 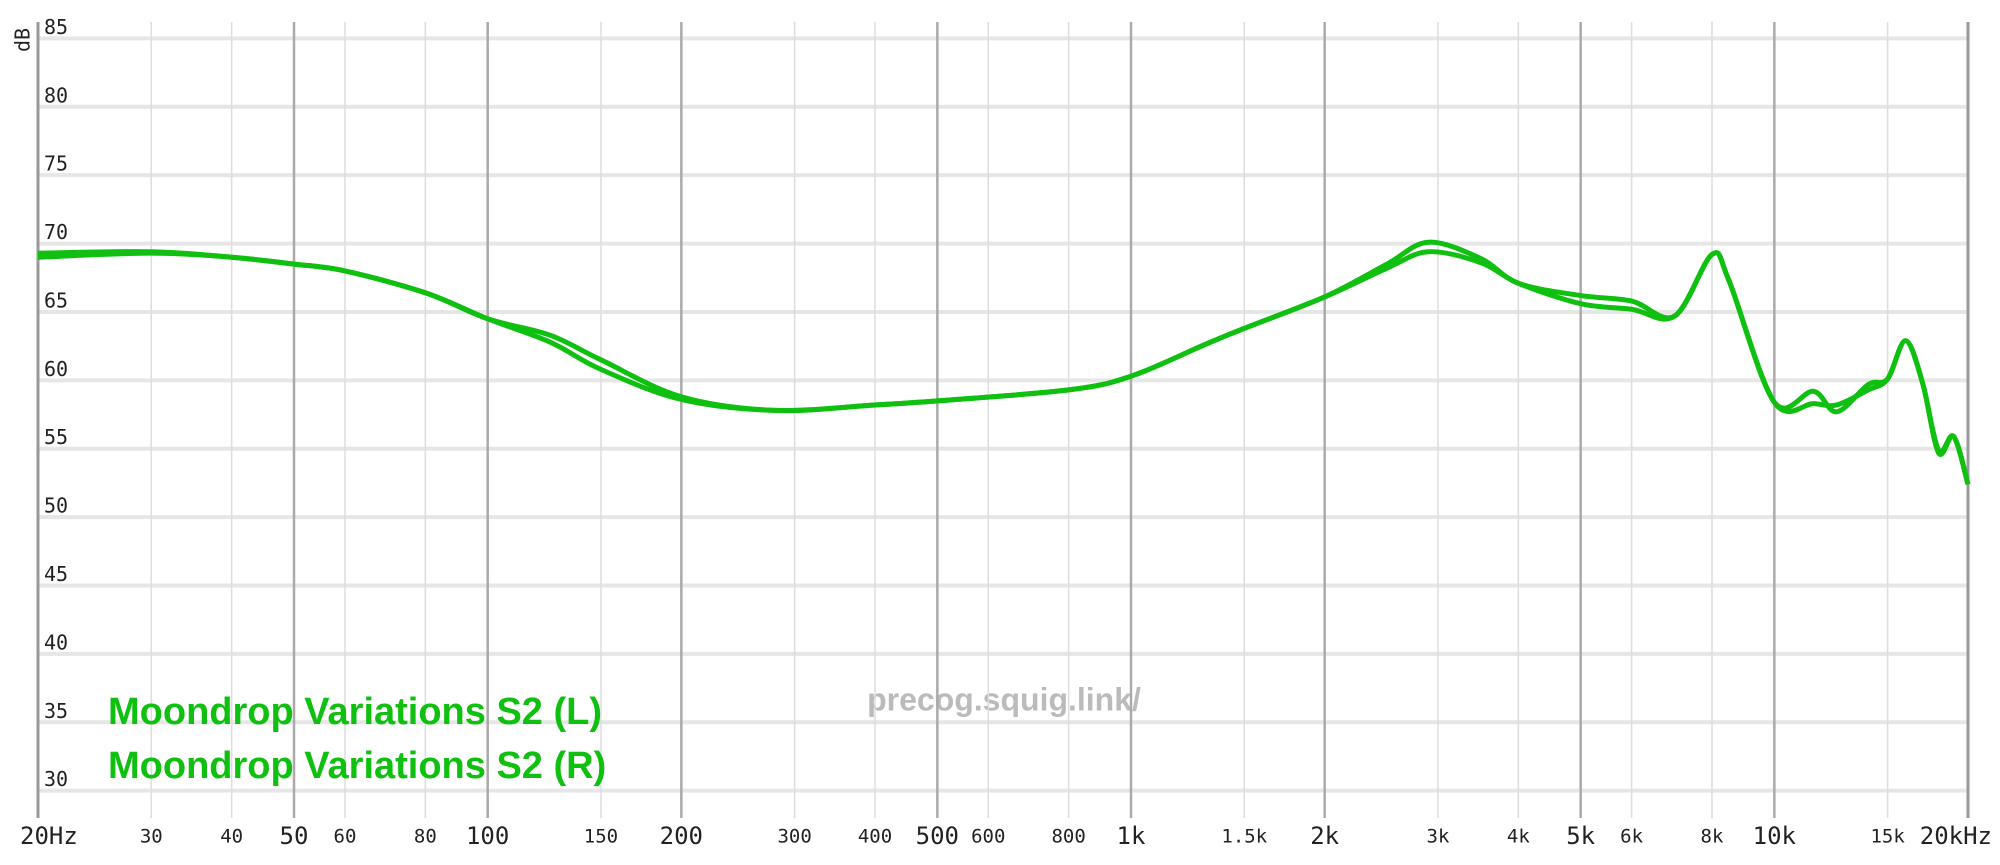 What do you see at coordinates (49, 836) in the screenshot?
I see `x-tick-label: 20Hz` at bounding box center [49, 836].